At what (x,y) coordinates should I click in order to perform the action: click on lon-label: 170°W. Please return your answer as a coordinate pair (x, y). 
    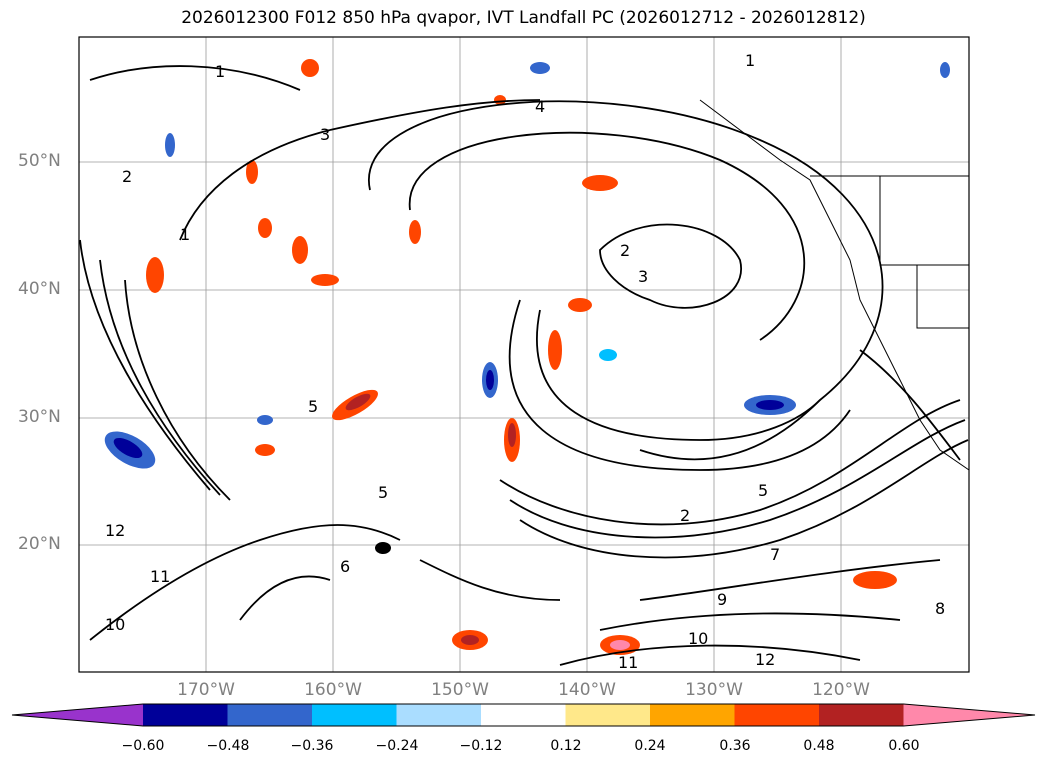
    Looking at the image, I should click on (206, 690).